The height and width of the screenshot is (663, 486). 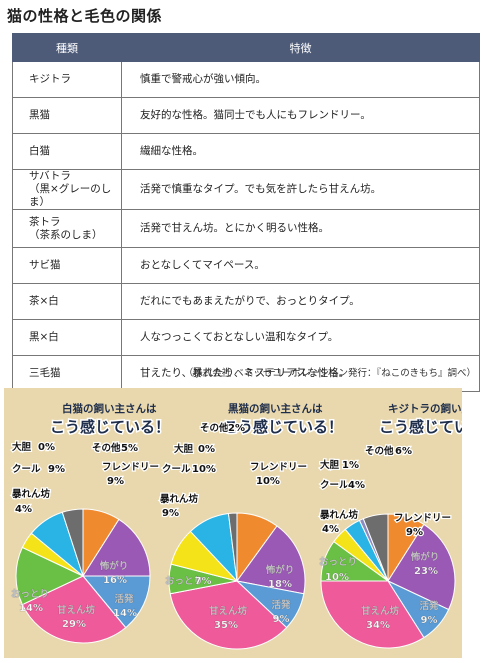 What do you see at coordinates (50, 176) in the screenshot?
I see `cat-type-text: サバトラ` at bounding box center [50, 176].